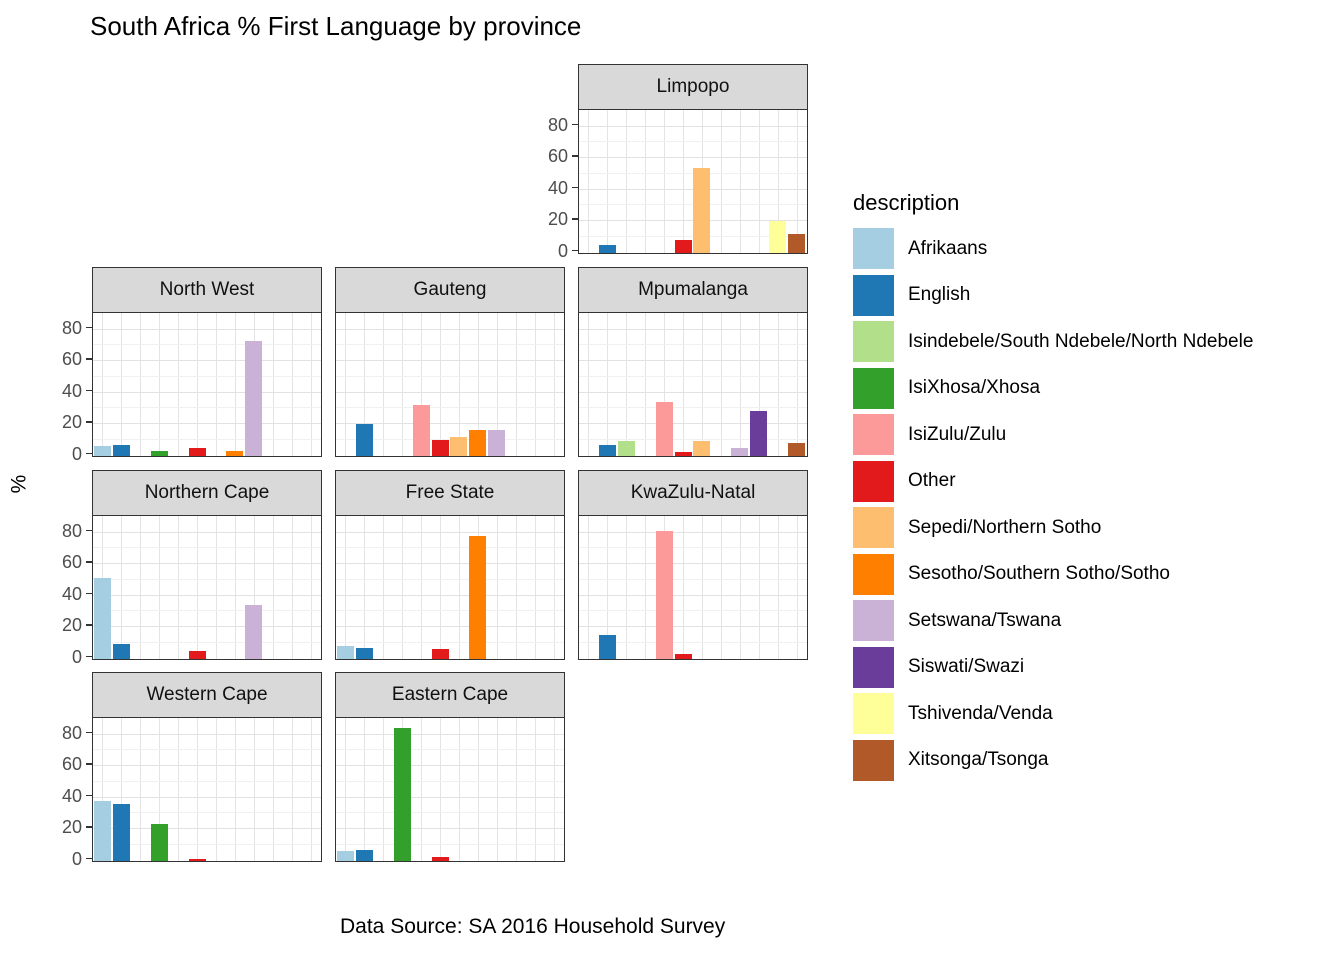 The width and height of the screenshot is (1344, 960). I want to click on legend-entry-sesotho-southern-sotho-sotho: Sesotho/Southern Sotho/Sotho, so click(1053, 574).